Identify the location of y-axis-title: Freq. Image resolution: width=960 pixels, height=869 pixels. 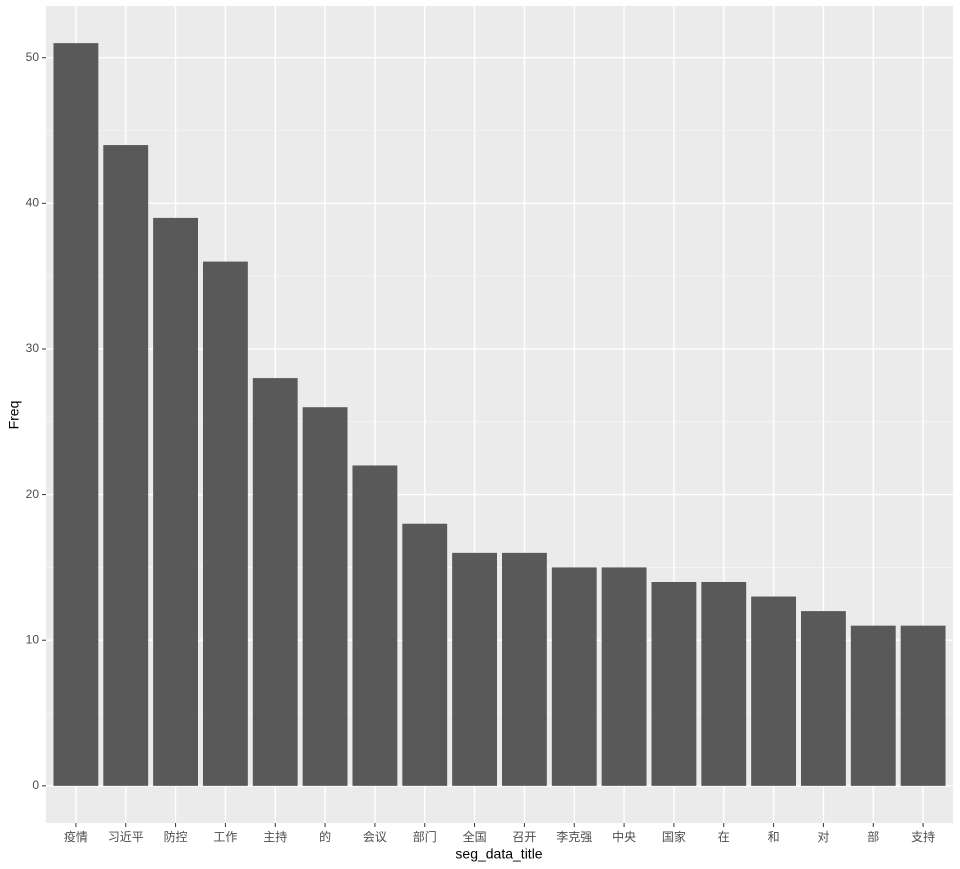
(14, 415).